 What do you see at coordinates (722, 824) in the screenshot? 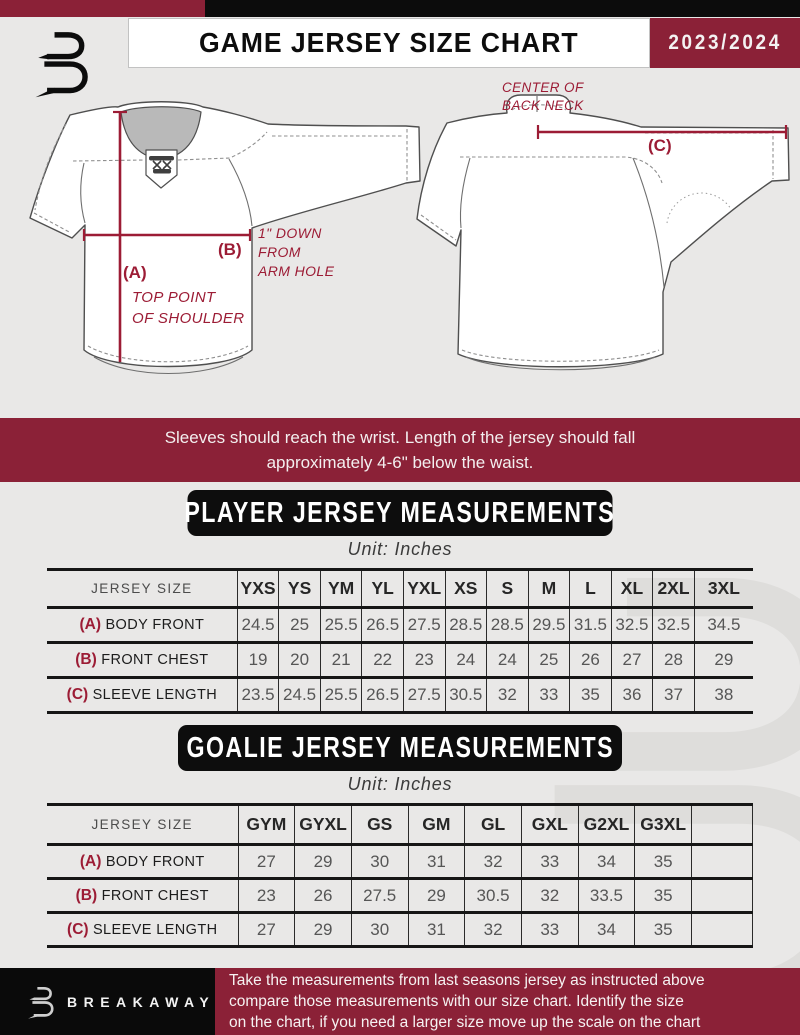
I see `size-column-header` at bounding box center [722, 824].